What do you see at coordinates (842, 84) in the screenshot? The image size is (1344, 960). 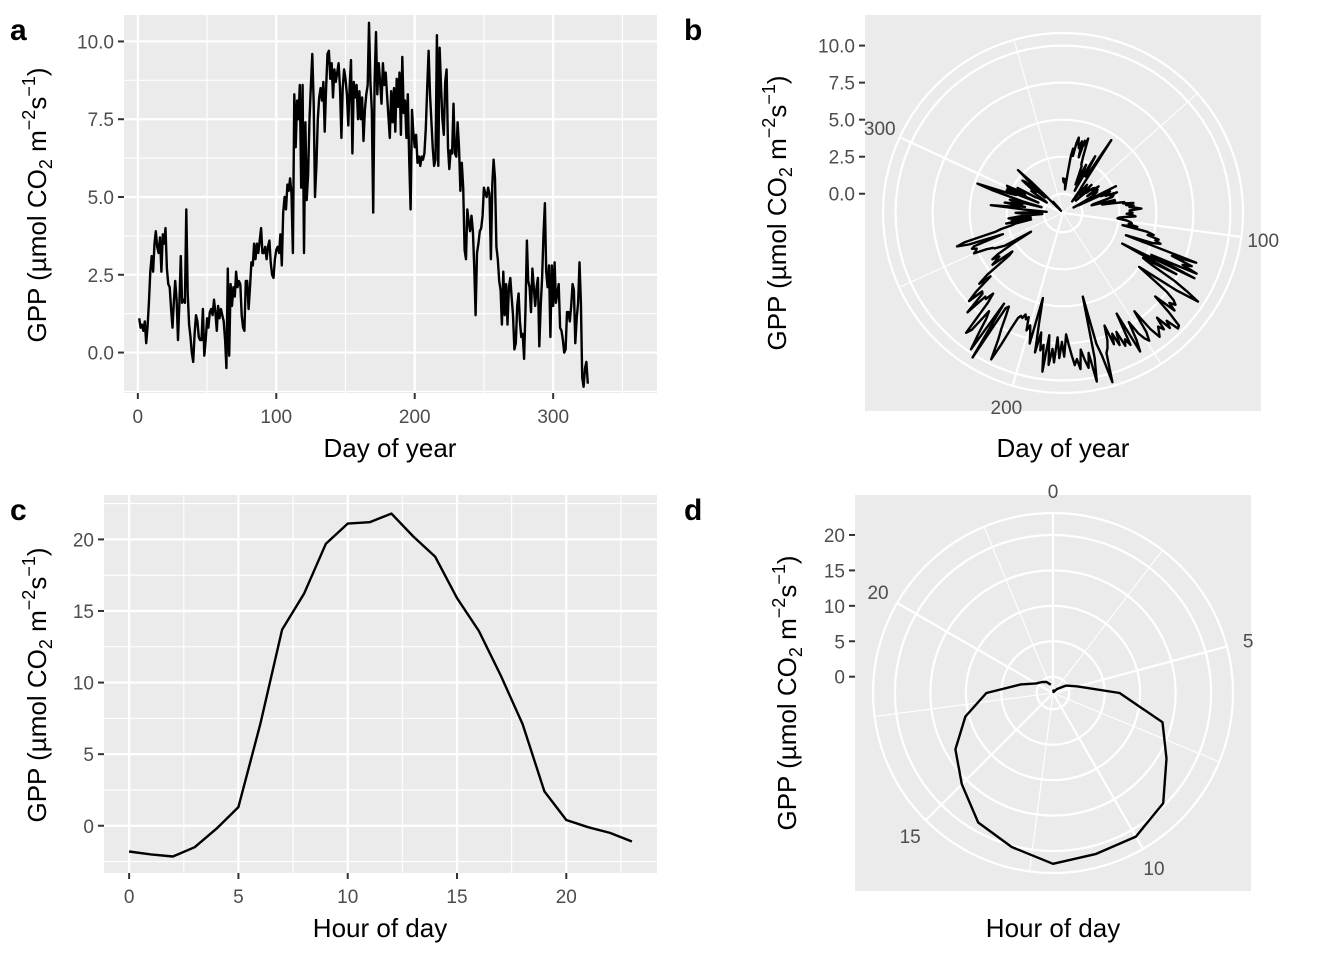 I see `r-tick-label: 7.5` at bounding box center [842, 84].